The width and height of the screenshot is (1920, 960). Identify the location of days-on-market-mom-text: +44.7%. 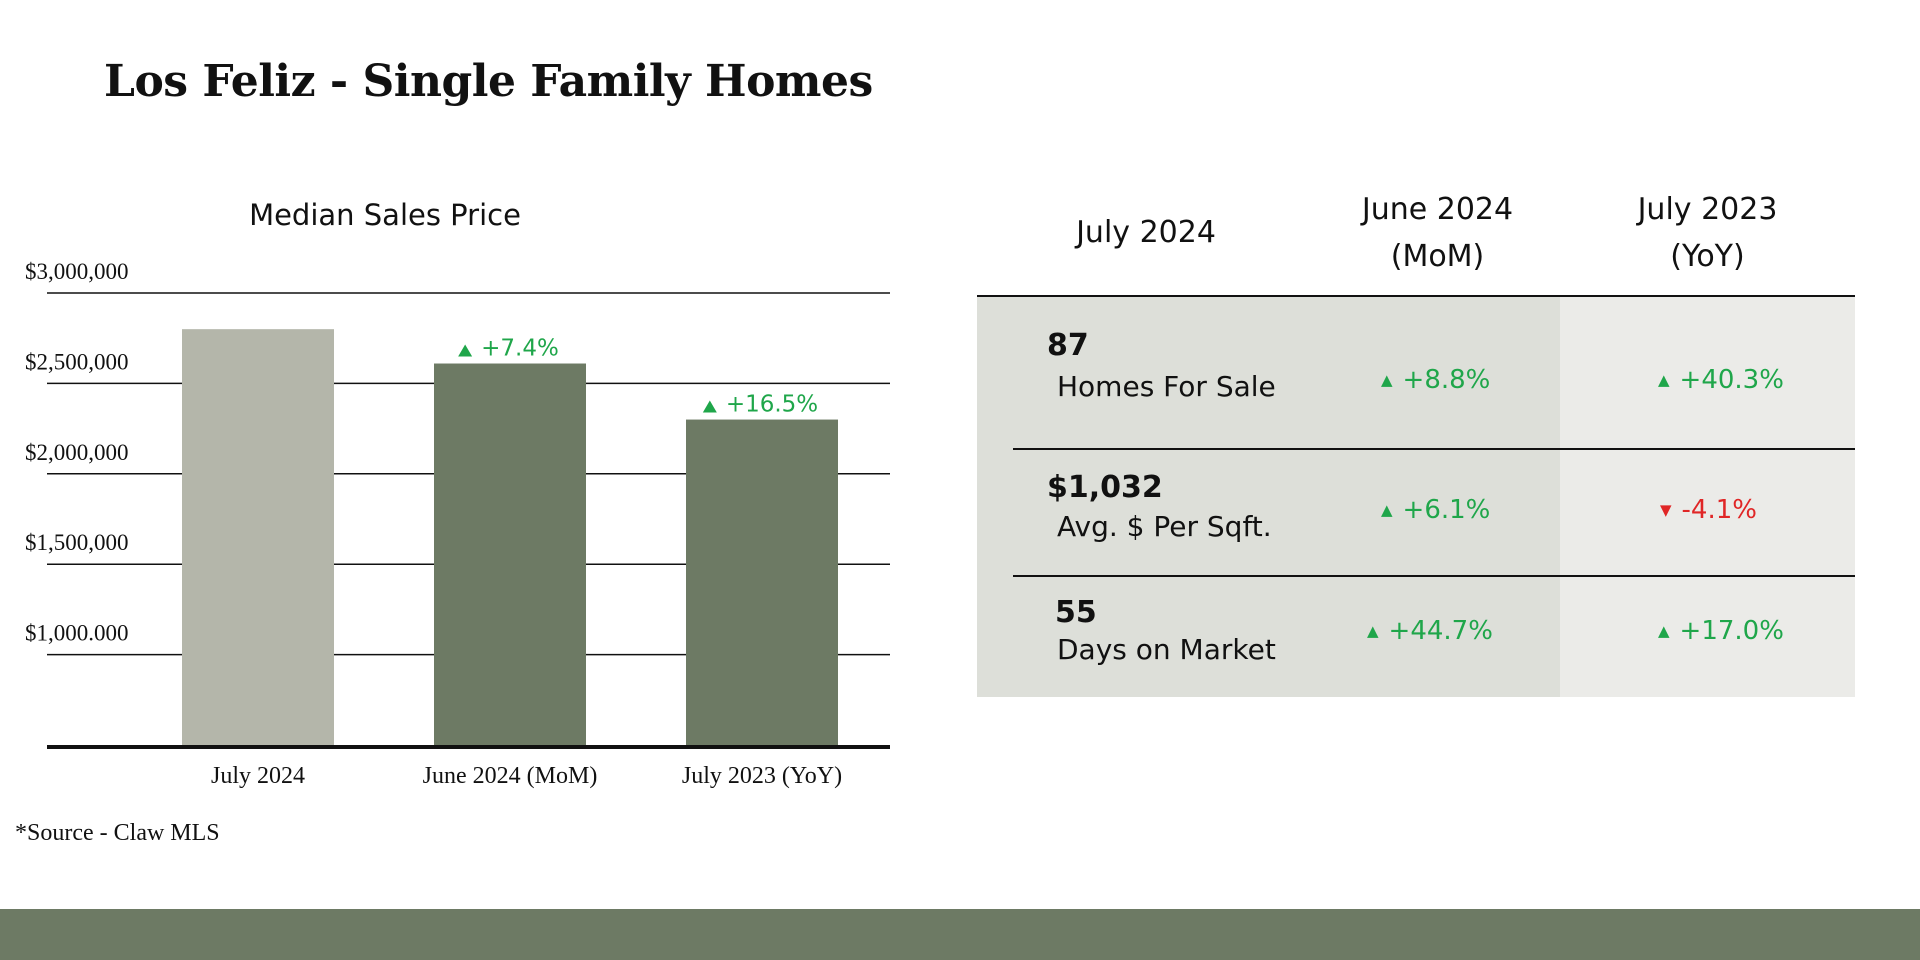
(1440, 631).